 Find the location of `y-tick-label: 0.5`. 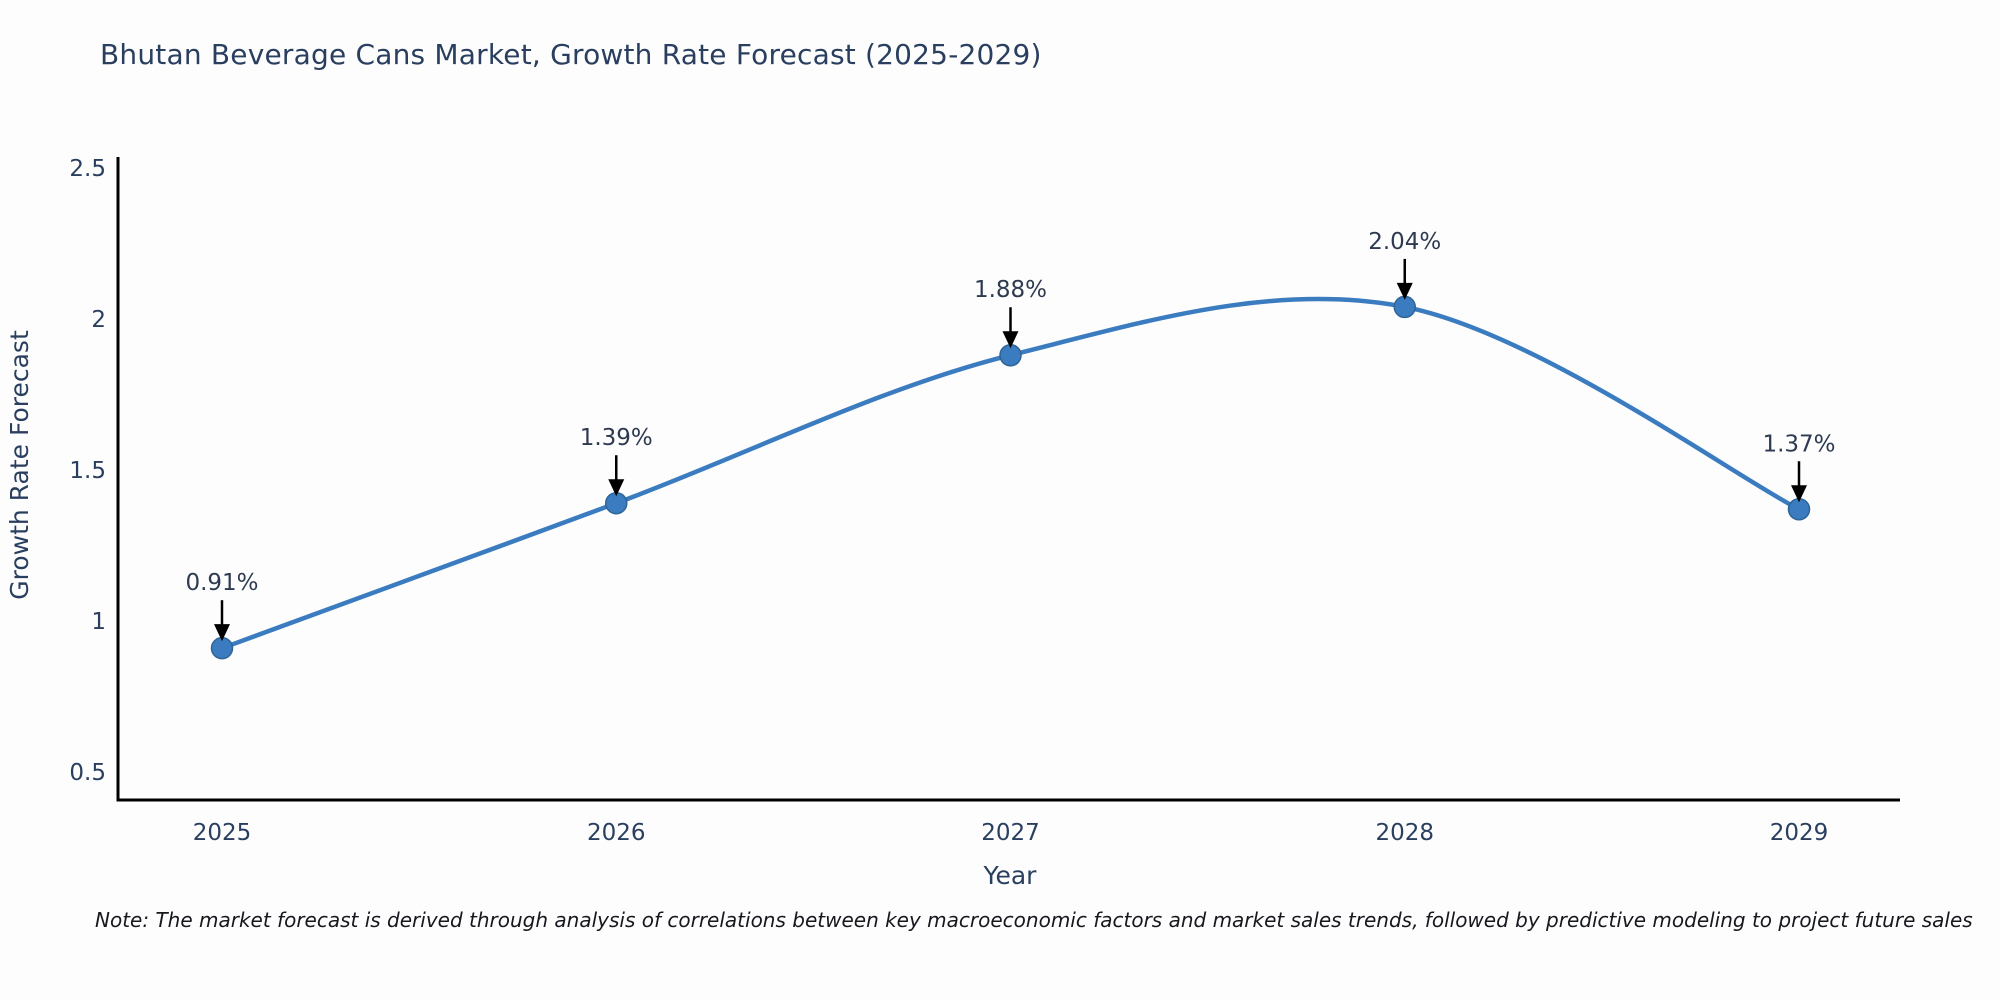

y-tick-label: 0.5 is located at coordinates (87, 773).